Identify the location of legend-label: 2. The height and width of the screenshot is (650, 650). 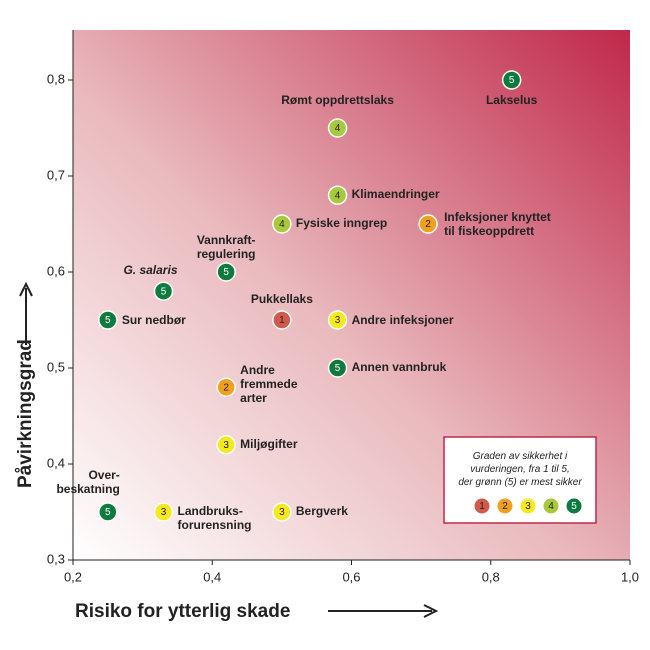
(505, 506).